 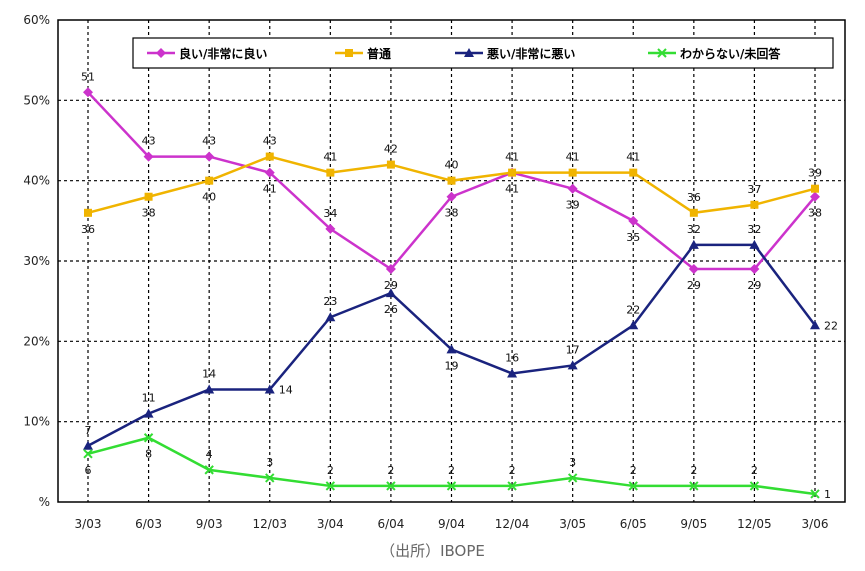 I want to click on data-label: 14, so click(x=209, y=374).